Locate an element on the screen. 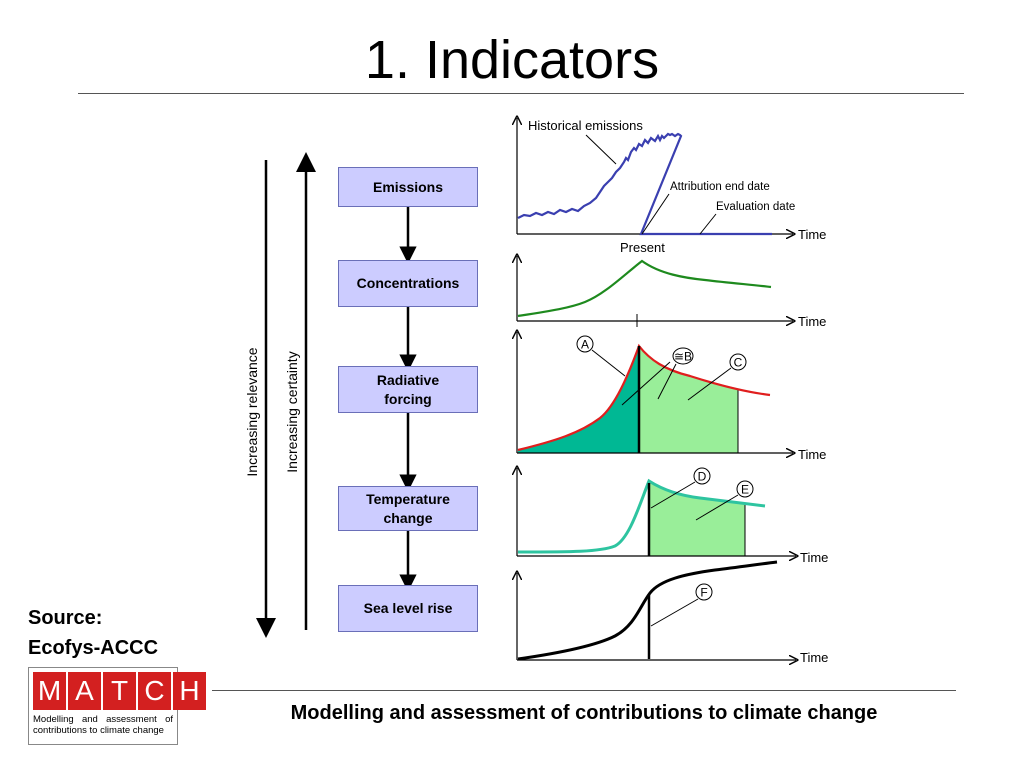 Image resolution: width=1024 pixels, height=768 pixels. attribution-end-date-label: Attribution end date is located at coordinates (720, 187).